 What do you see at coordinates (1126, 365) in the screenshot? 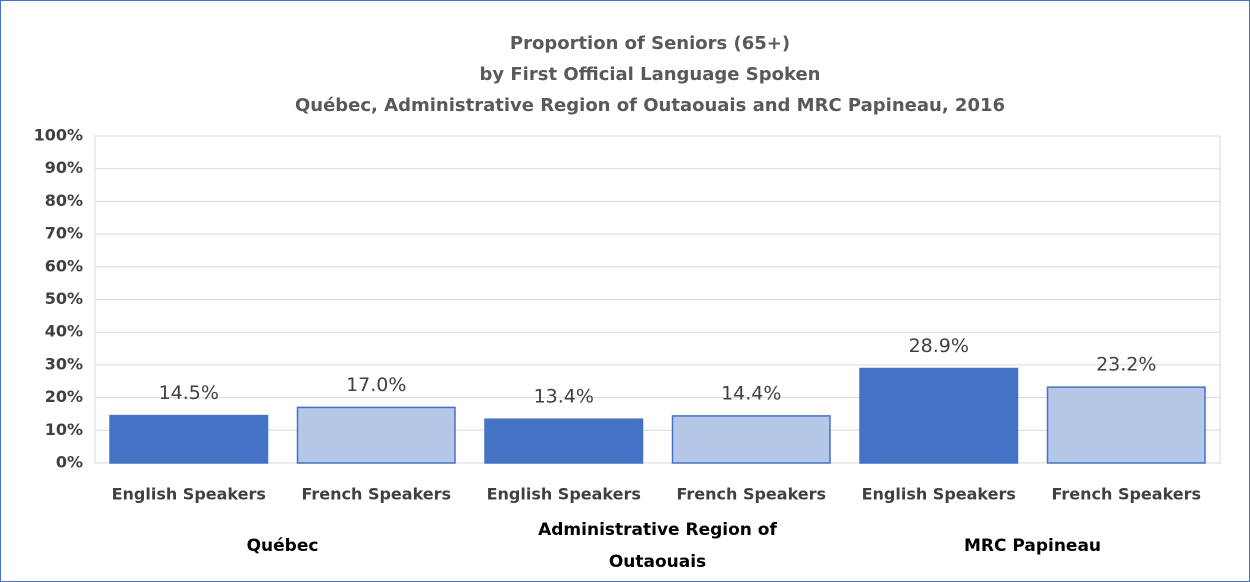
I see `data-label: 23.2%` at bounding box center [1126, 365].